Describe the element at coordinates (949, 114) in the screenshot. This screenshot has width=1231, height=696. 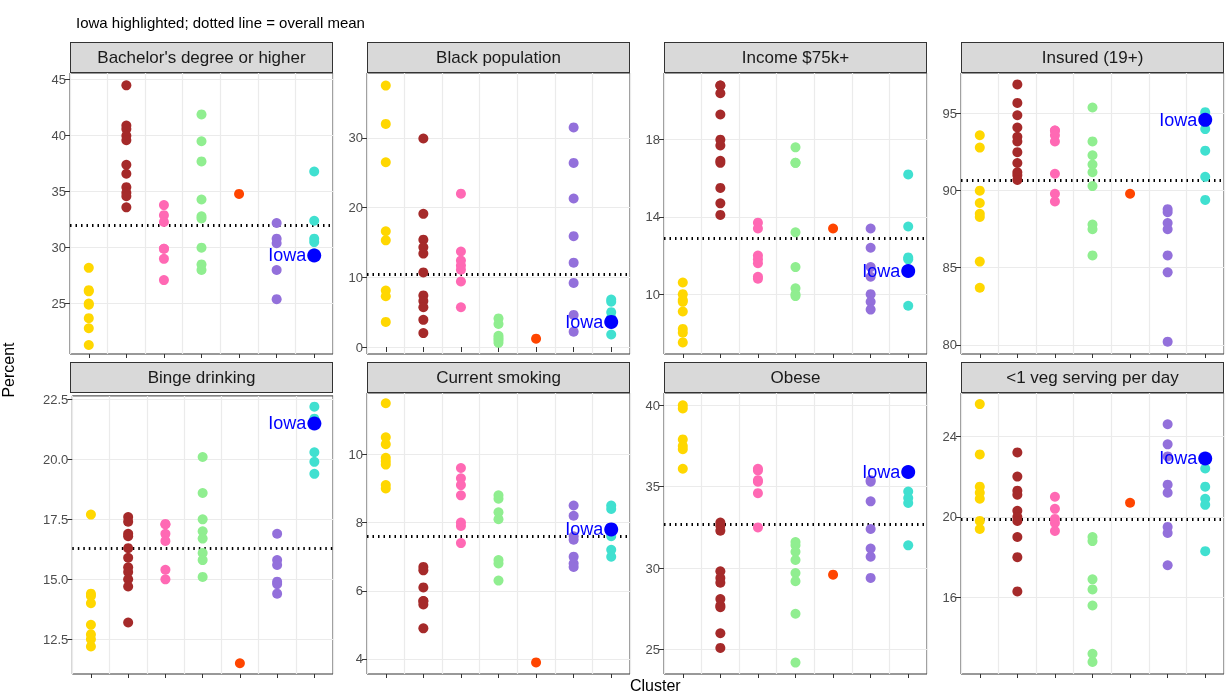
I see `y-tick-label: 95` at that location.